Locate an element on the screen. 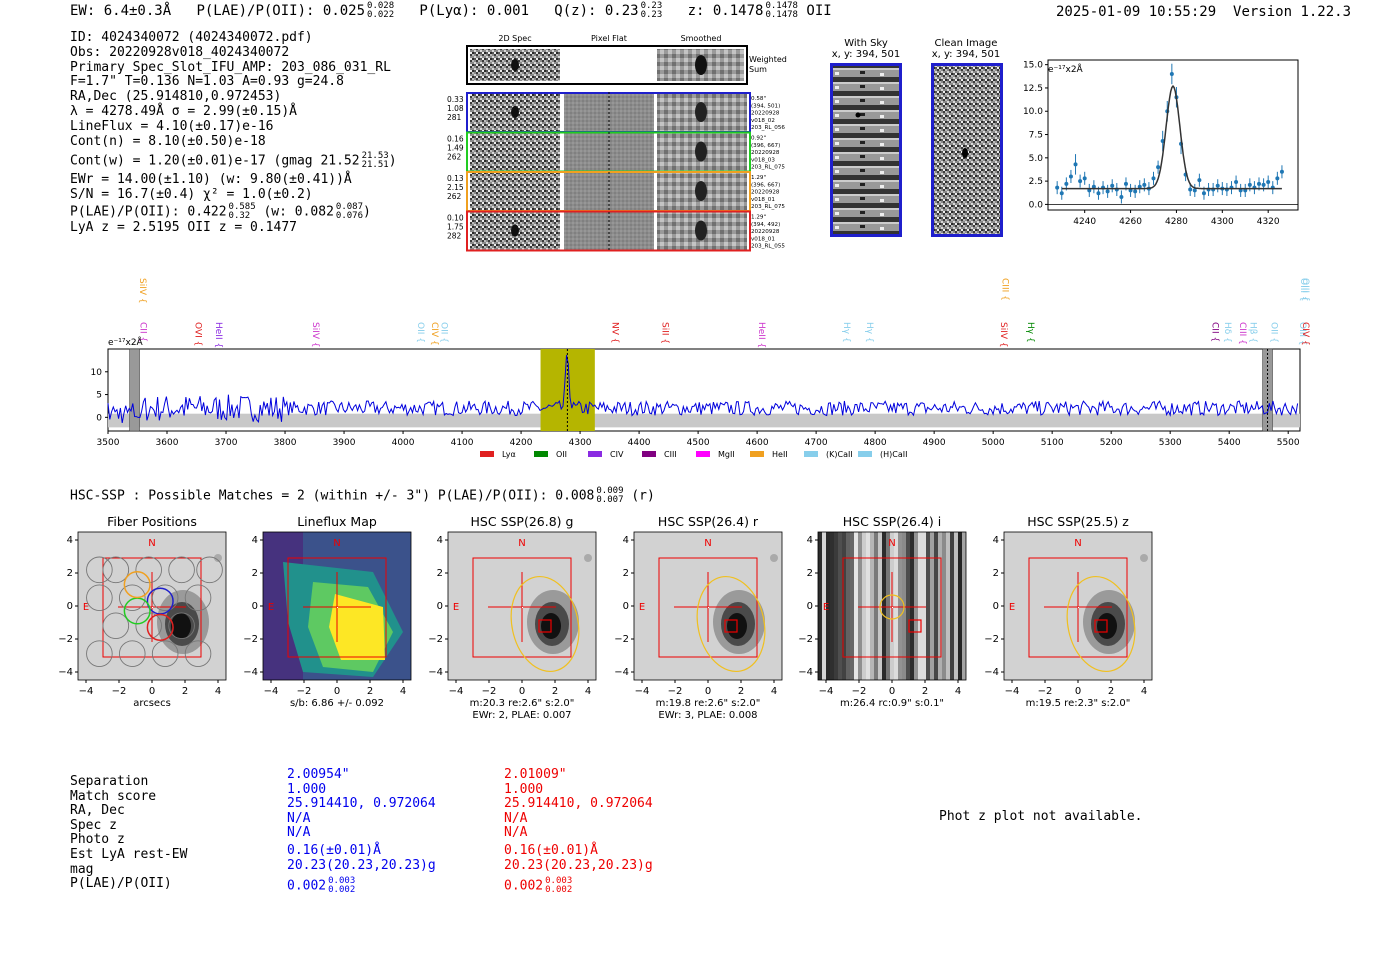  exposure-source is located at coordinates (515, 112).